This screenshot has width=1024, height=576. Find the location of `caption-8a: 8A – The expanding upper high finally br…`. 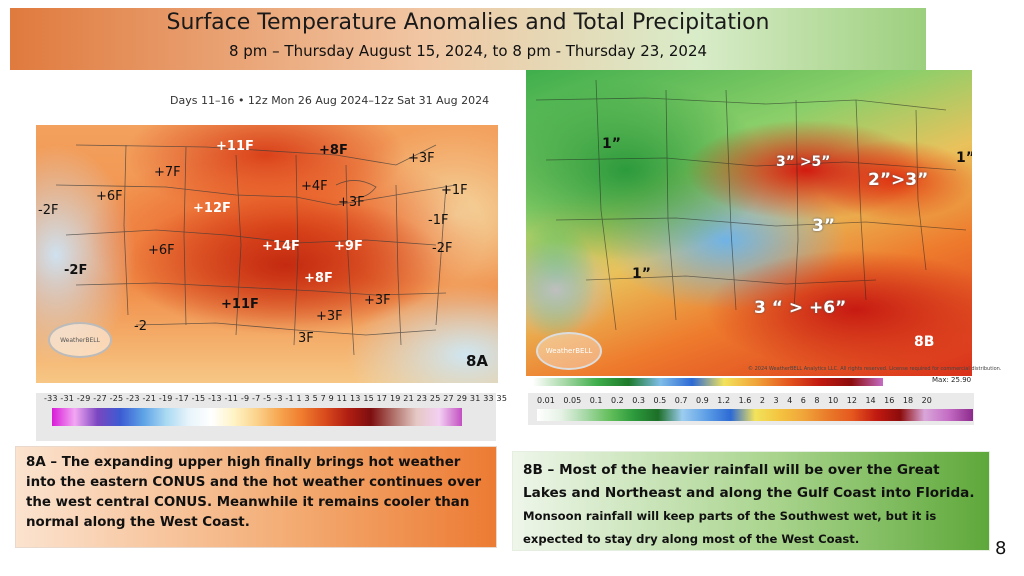

caption-8a: 8A – The expanding upper high finally br… is located at coordinates (256, 497).